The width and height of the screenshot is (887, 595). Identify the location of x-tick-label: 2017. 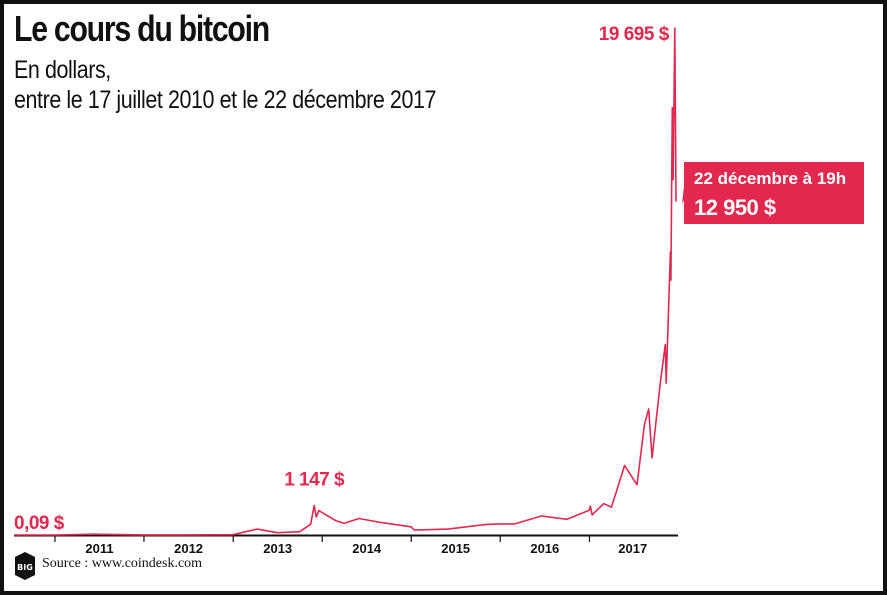
(632, 548).